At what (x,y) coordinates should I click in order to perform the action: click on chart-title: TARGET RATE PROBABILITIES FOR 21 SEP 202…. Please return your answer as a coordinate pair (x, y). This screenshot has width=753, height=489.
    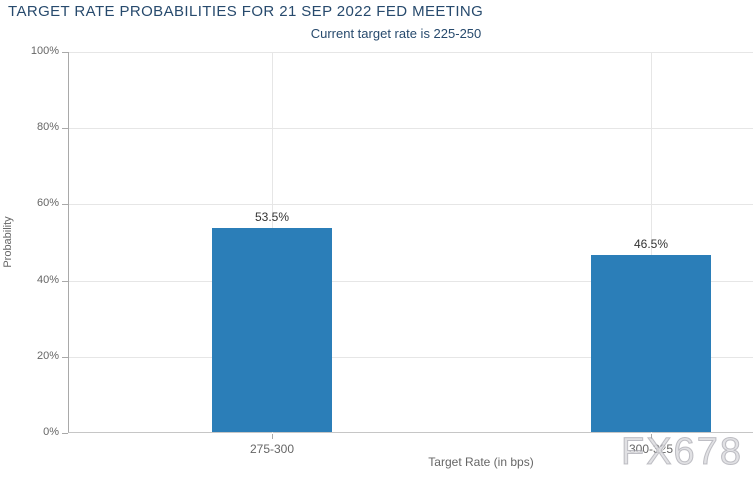
    Looking at the image, I should click on (246, 11).